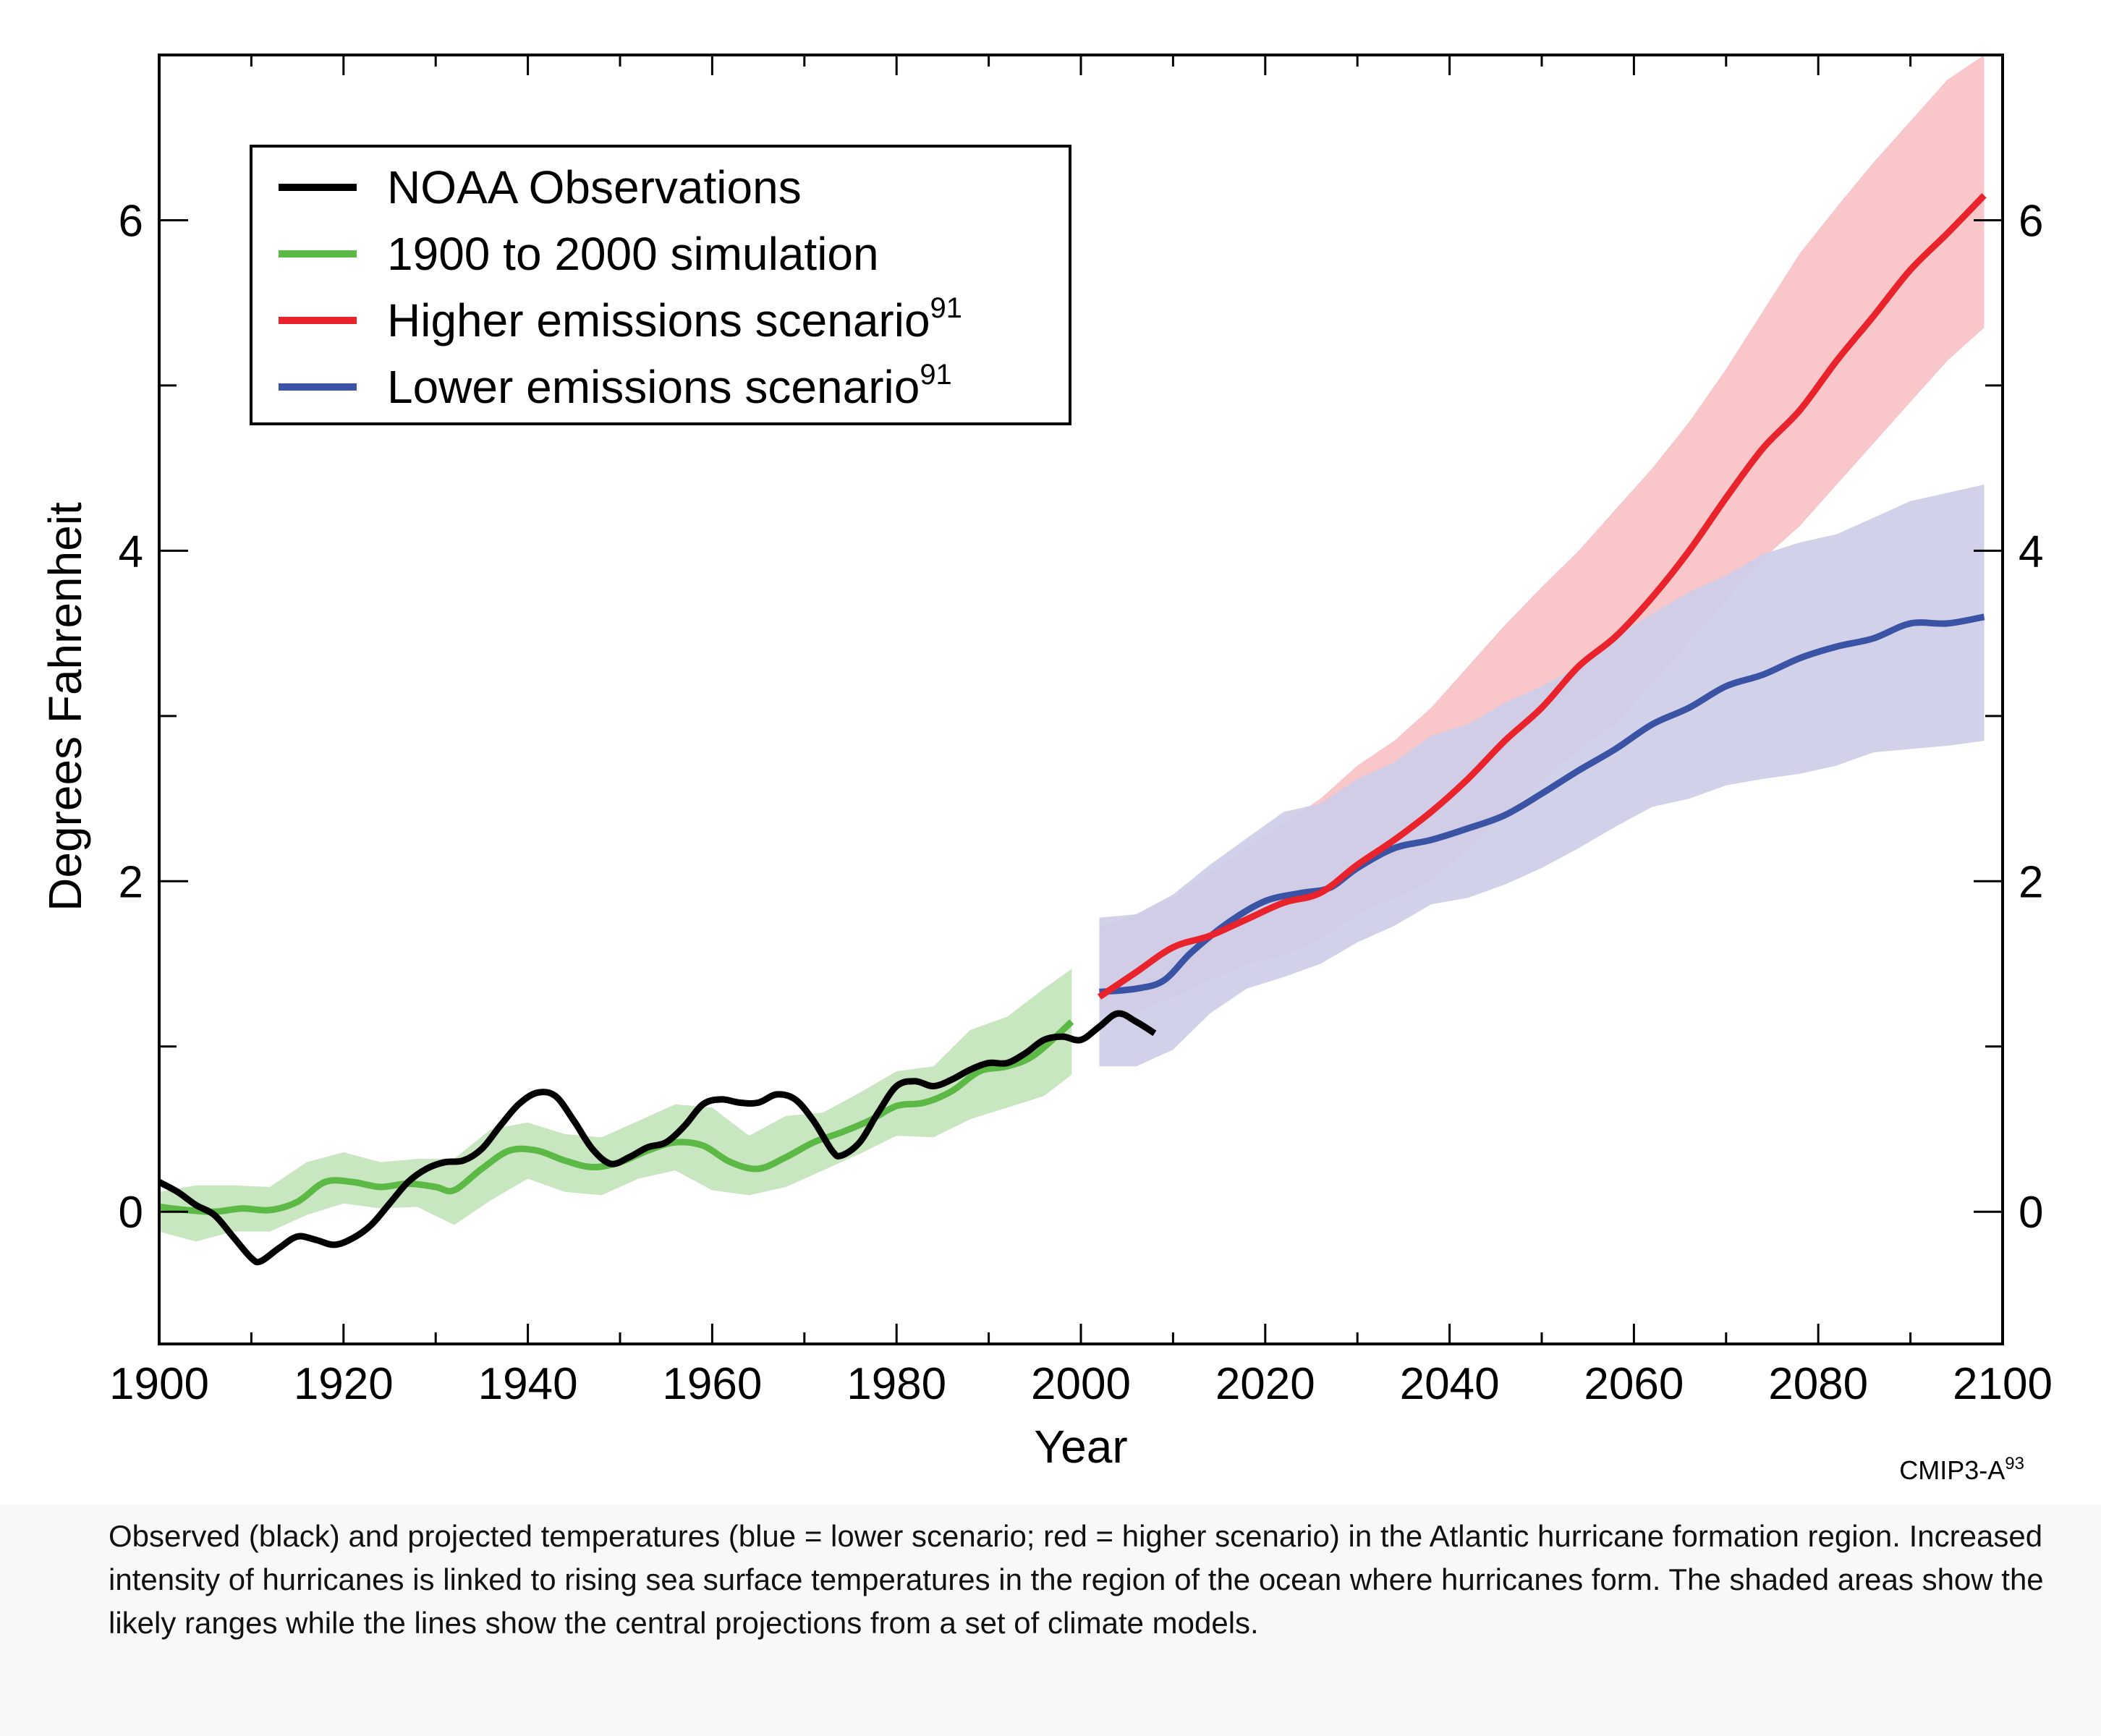 The image size is (2101, 1736). I want to click on legend-label-1900-to-2000-simulation: 1900 to 2000 simulation, so click(633, 254).